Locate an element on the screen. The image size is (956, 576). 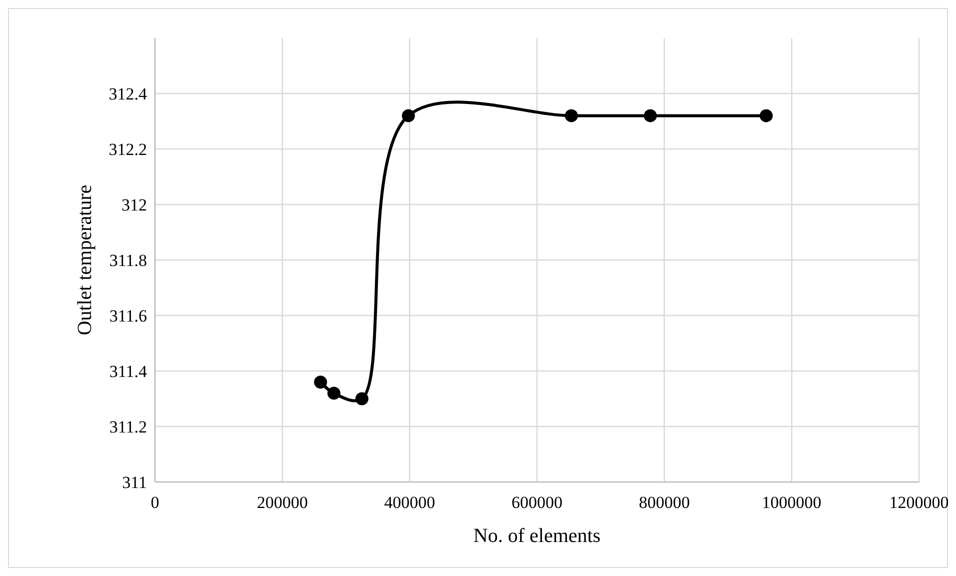
y-tick-label: 312 is located at coordinates (134, 204).